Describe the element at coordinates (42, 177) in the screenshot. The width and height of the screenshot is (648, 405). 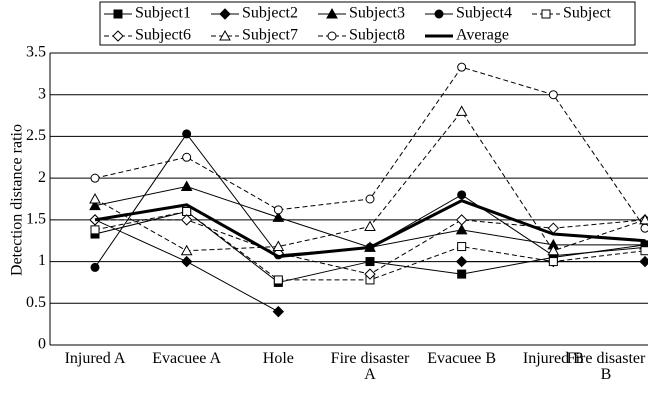
I see `y-tick-label: 2` at that location.